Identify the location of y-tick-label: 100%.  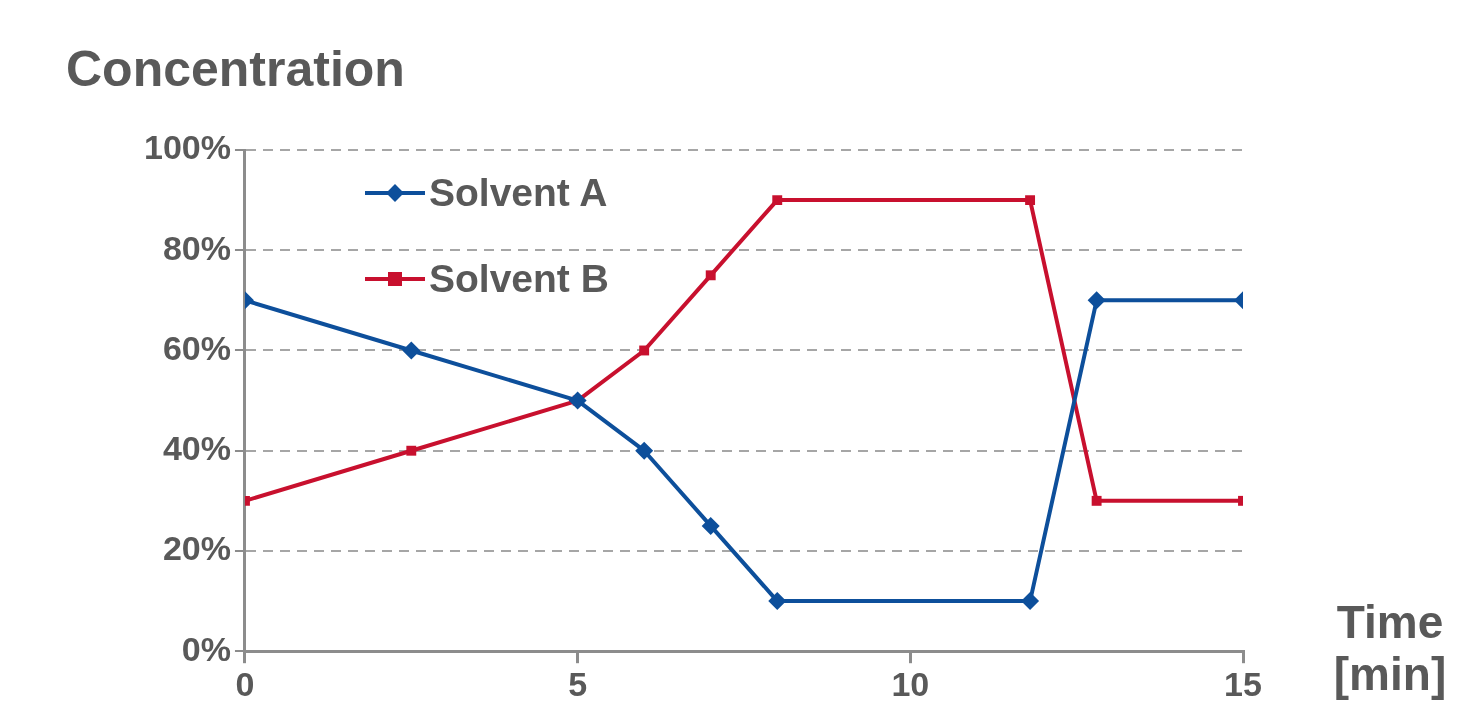
(187, 147).